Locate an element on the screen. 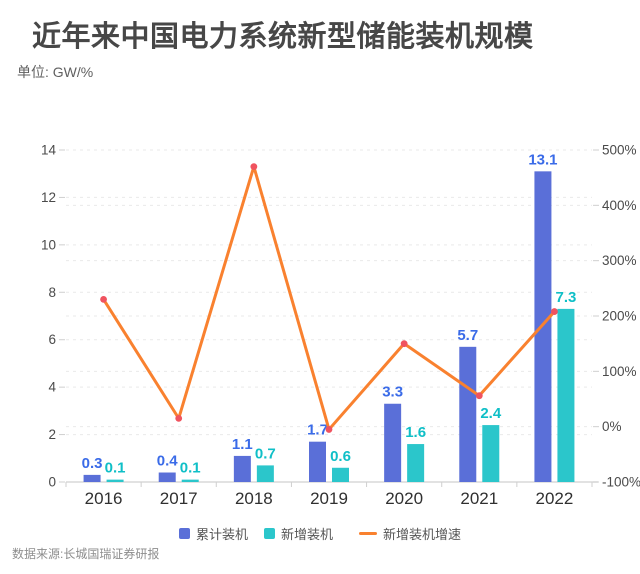  x-axis-label-2020: 2020 is located at coordinates (404, 498).